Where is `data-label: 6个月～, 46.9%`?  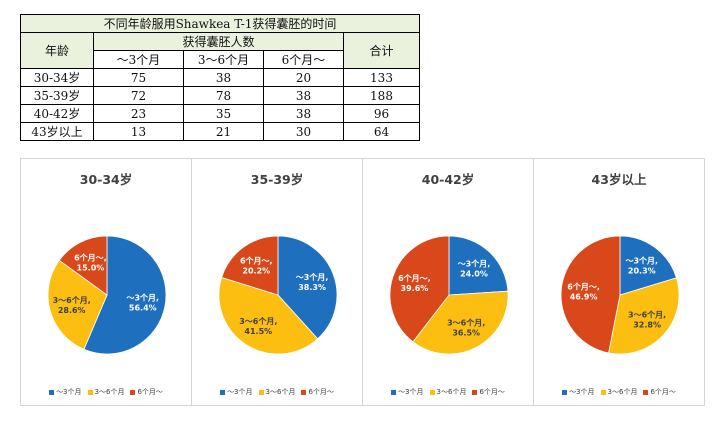
data-label: 6个月～, 46.9% is located at coordinates (583, 291).